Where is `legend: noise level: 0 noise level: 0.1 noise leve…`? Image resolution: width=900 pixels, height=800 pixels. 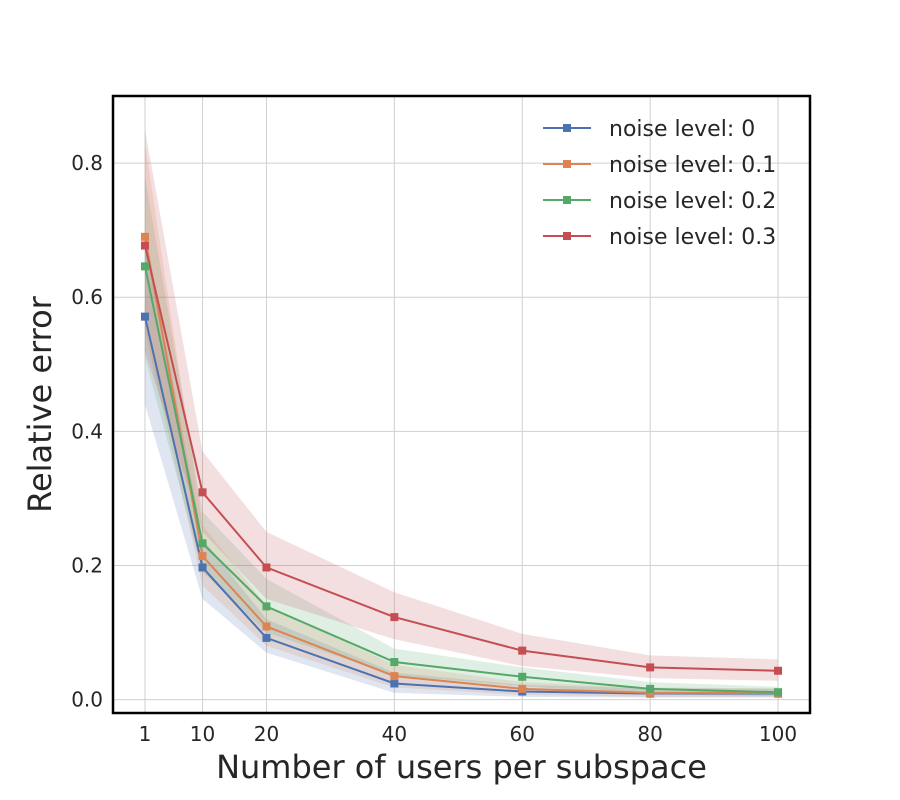 legend: noise level: 0 noise level: 0.1 noise leve… is located at coordinates (659, 183).